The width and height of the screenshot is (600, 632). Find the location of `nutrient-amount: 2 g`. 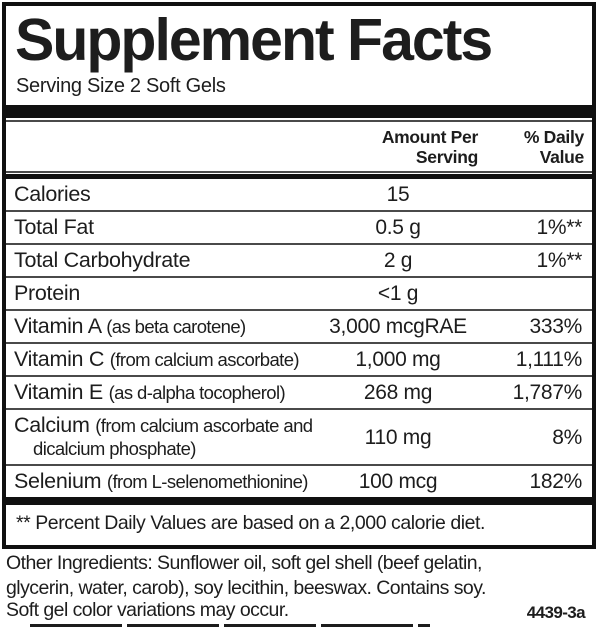

nutrient-amount: 2 g is located at coordinates (398, 260).